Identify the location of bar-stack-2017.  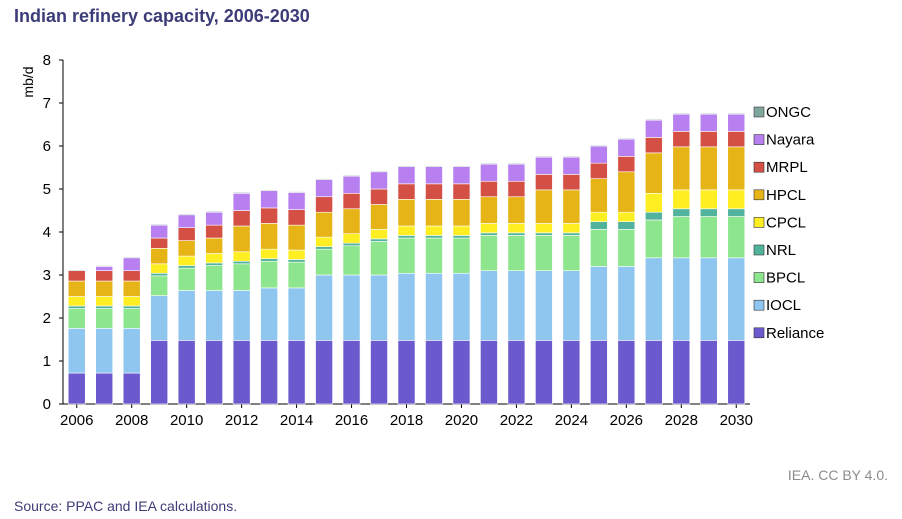
(379, 287).